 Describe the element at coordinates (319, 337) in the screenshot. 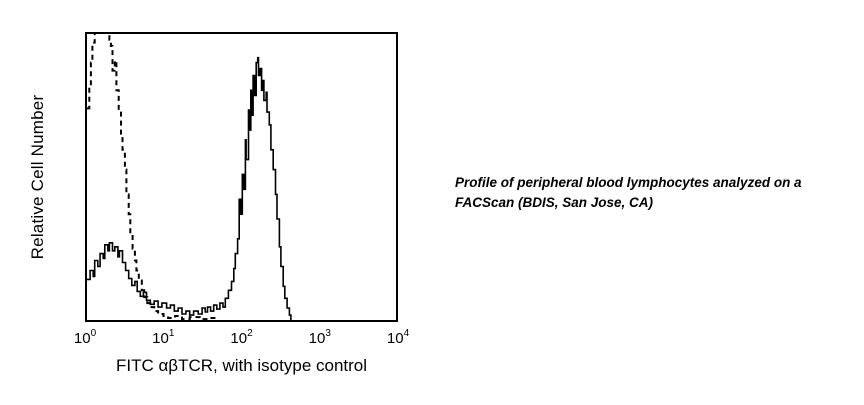

I see `x-tick-label: 10³` at that location.